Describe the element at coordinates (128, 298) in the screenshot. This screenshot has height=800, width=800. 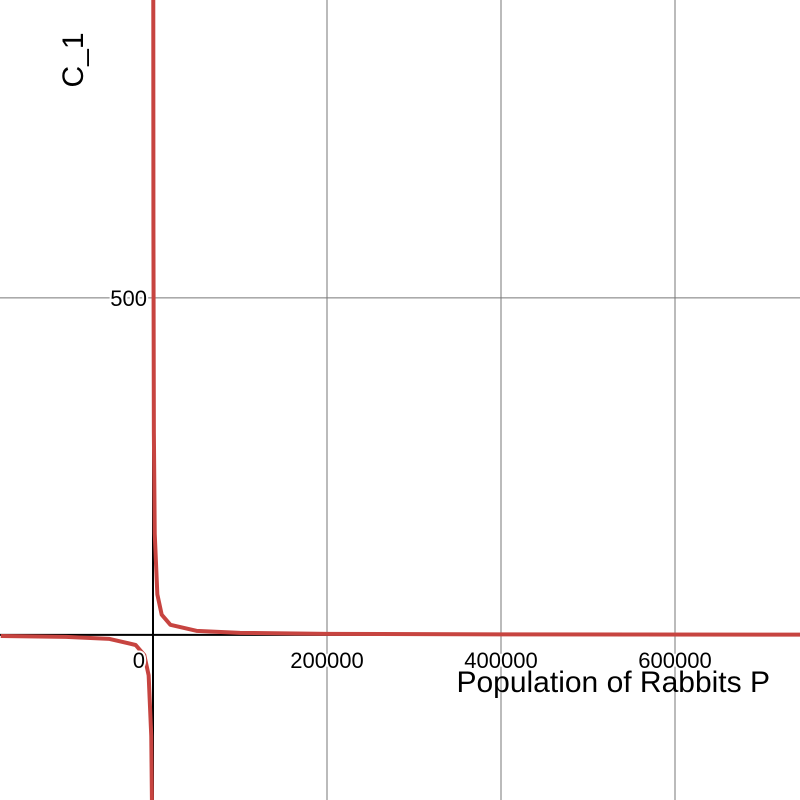
I see `y-tick-label: 500` at that location.